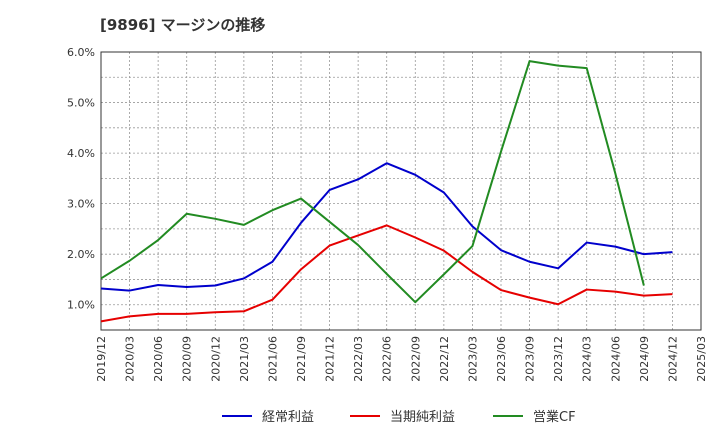 This screenshot has width=720, height=440. I want to click on x-tick-label: 2021/12, so click(330, 359).